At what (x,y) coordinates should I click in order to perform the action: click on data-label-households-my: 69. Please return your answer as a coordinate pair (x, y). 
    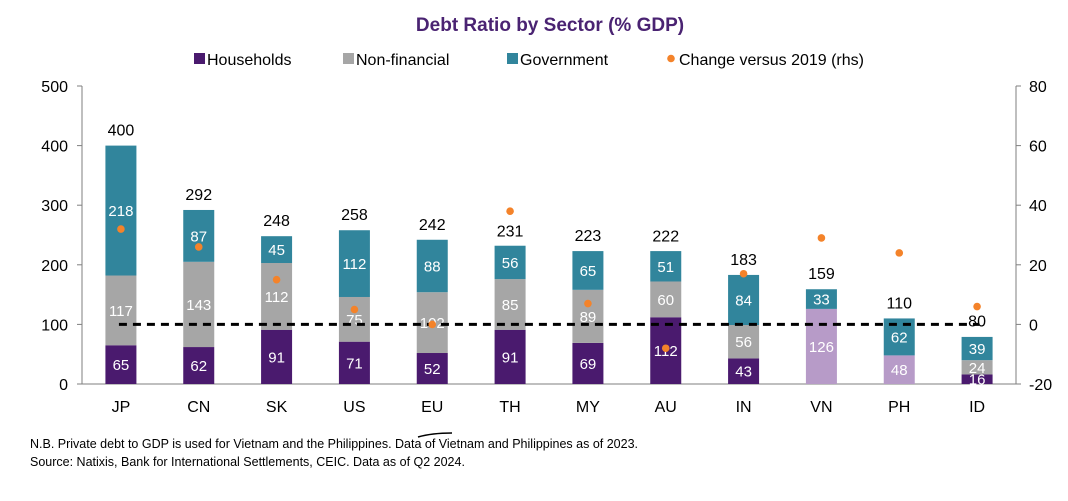
    Looking at the image, I should click on (588, 364).